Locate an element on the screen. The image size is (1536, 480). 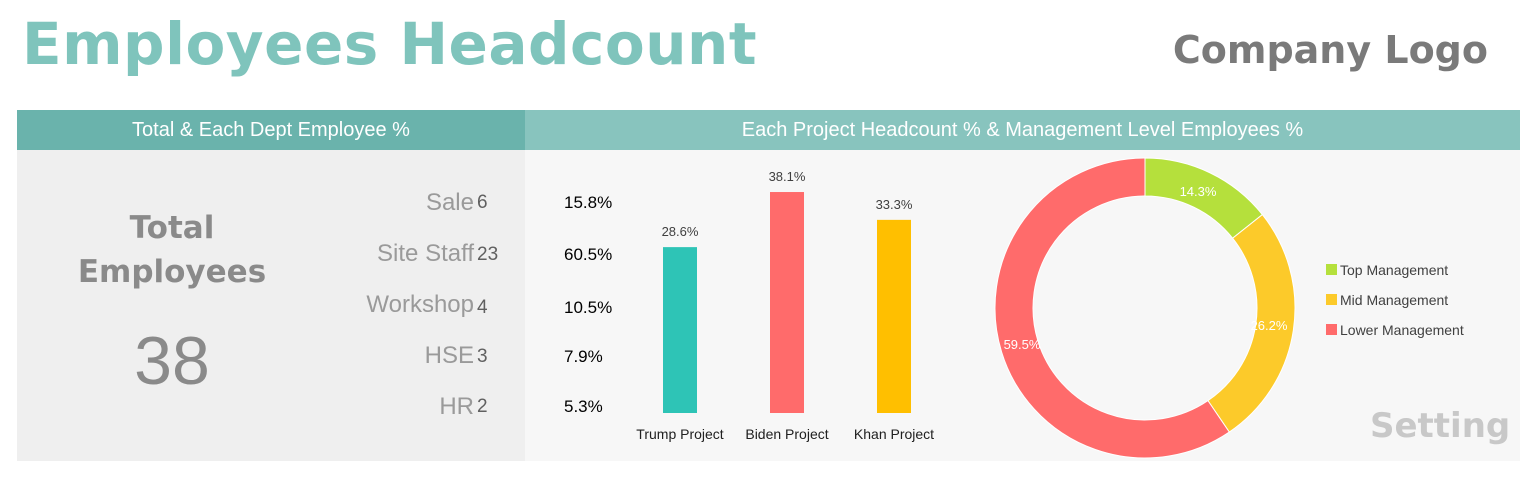
total-employees-label: Total Employees is located at coordinates (172, 250).